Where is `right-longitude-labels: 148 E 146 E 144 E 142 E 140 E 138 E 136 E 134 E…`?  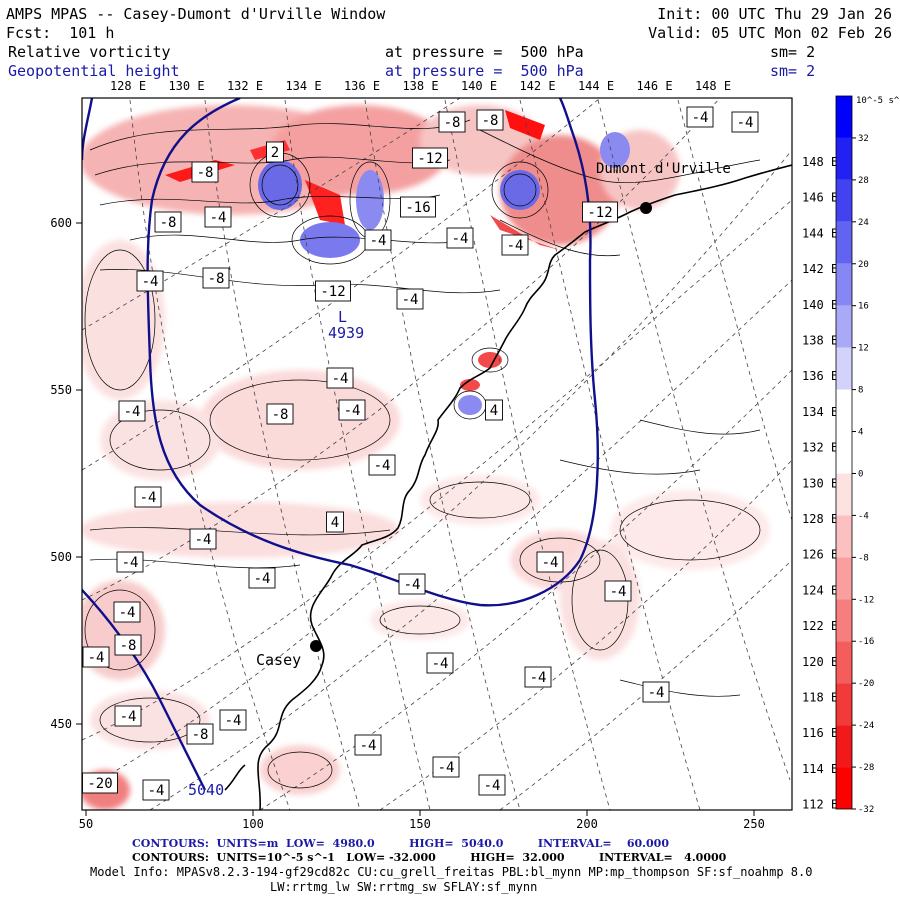 right-longitude-labels: 148 E 146 E 144 E 142 E 140 E 138 E 136 E 134 E… is located at coordinates (820, 483).